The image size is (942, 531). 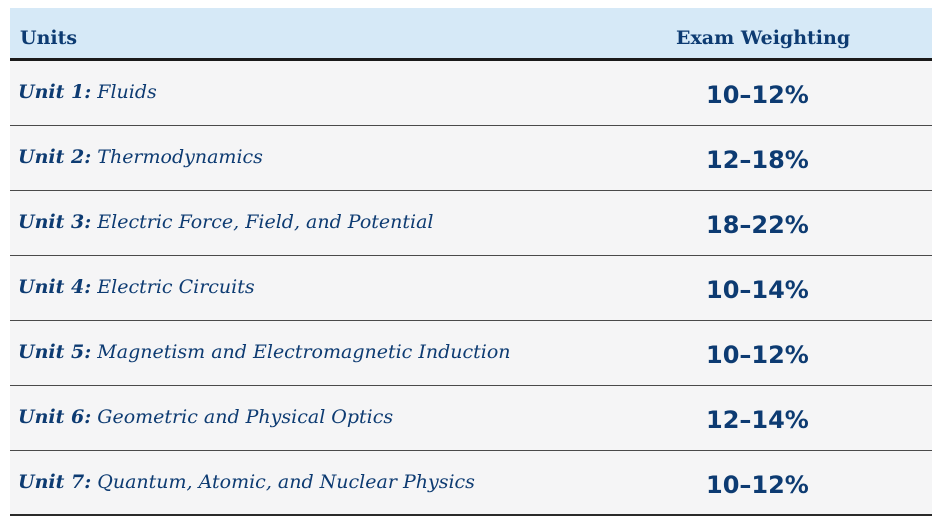 I want to click on units-column-header: Units, so click(x=49, y=38).